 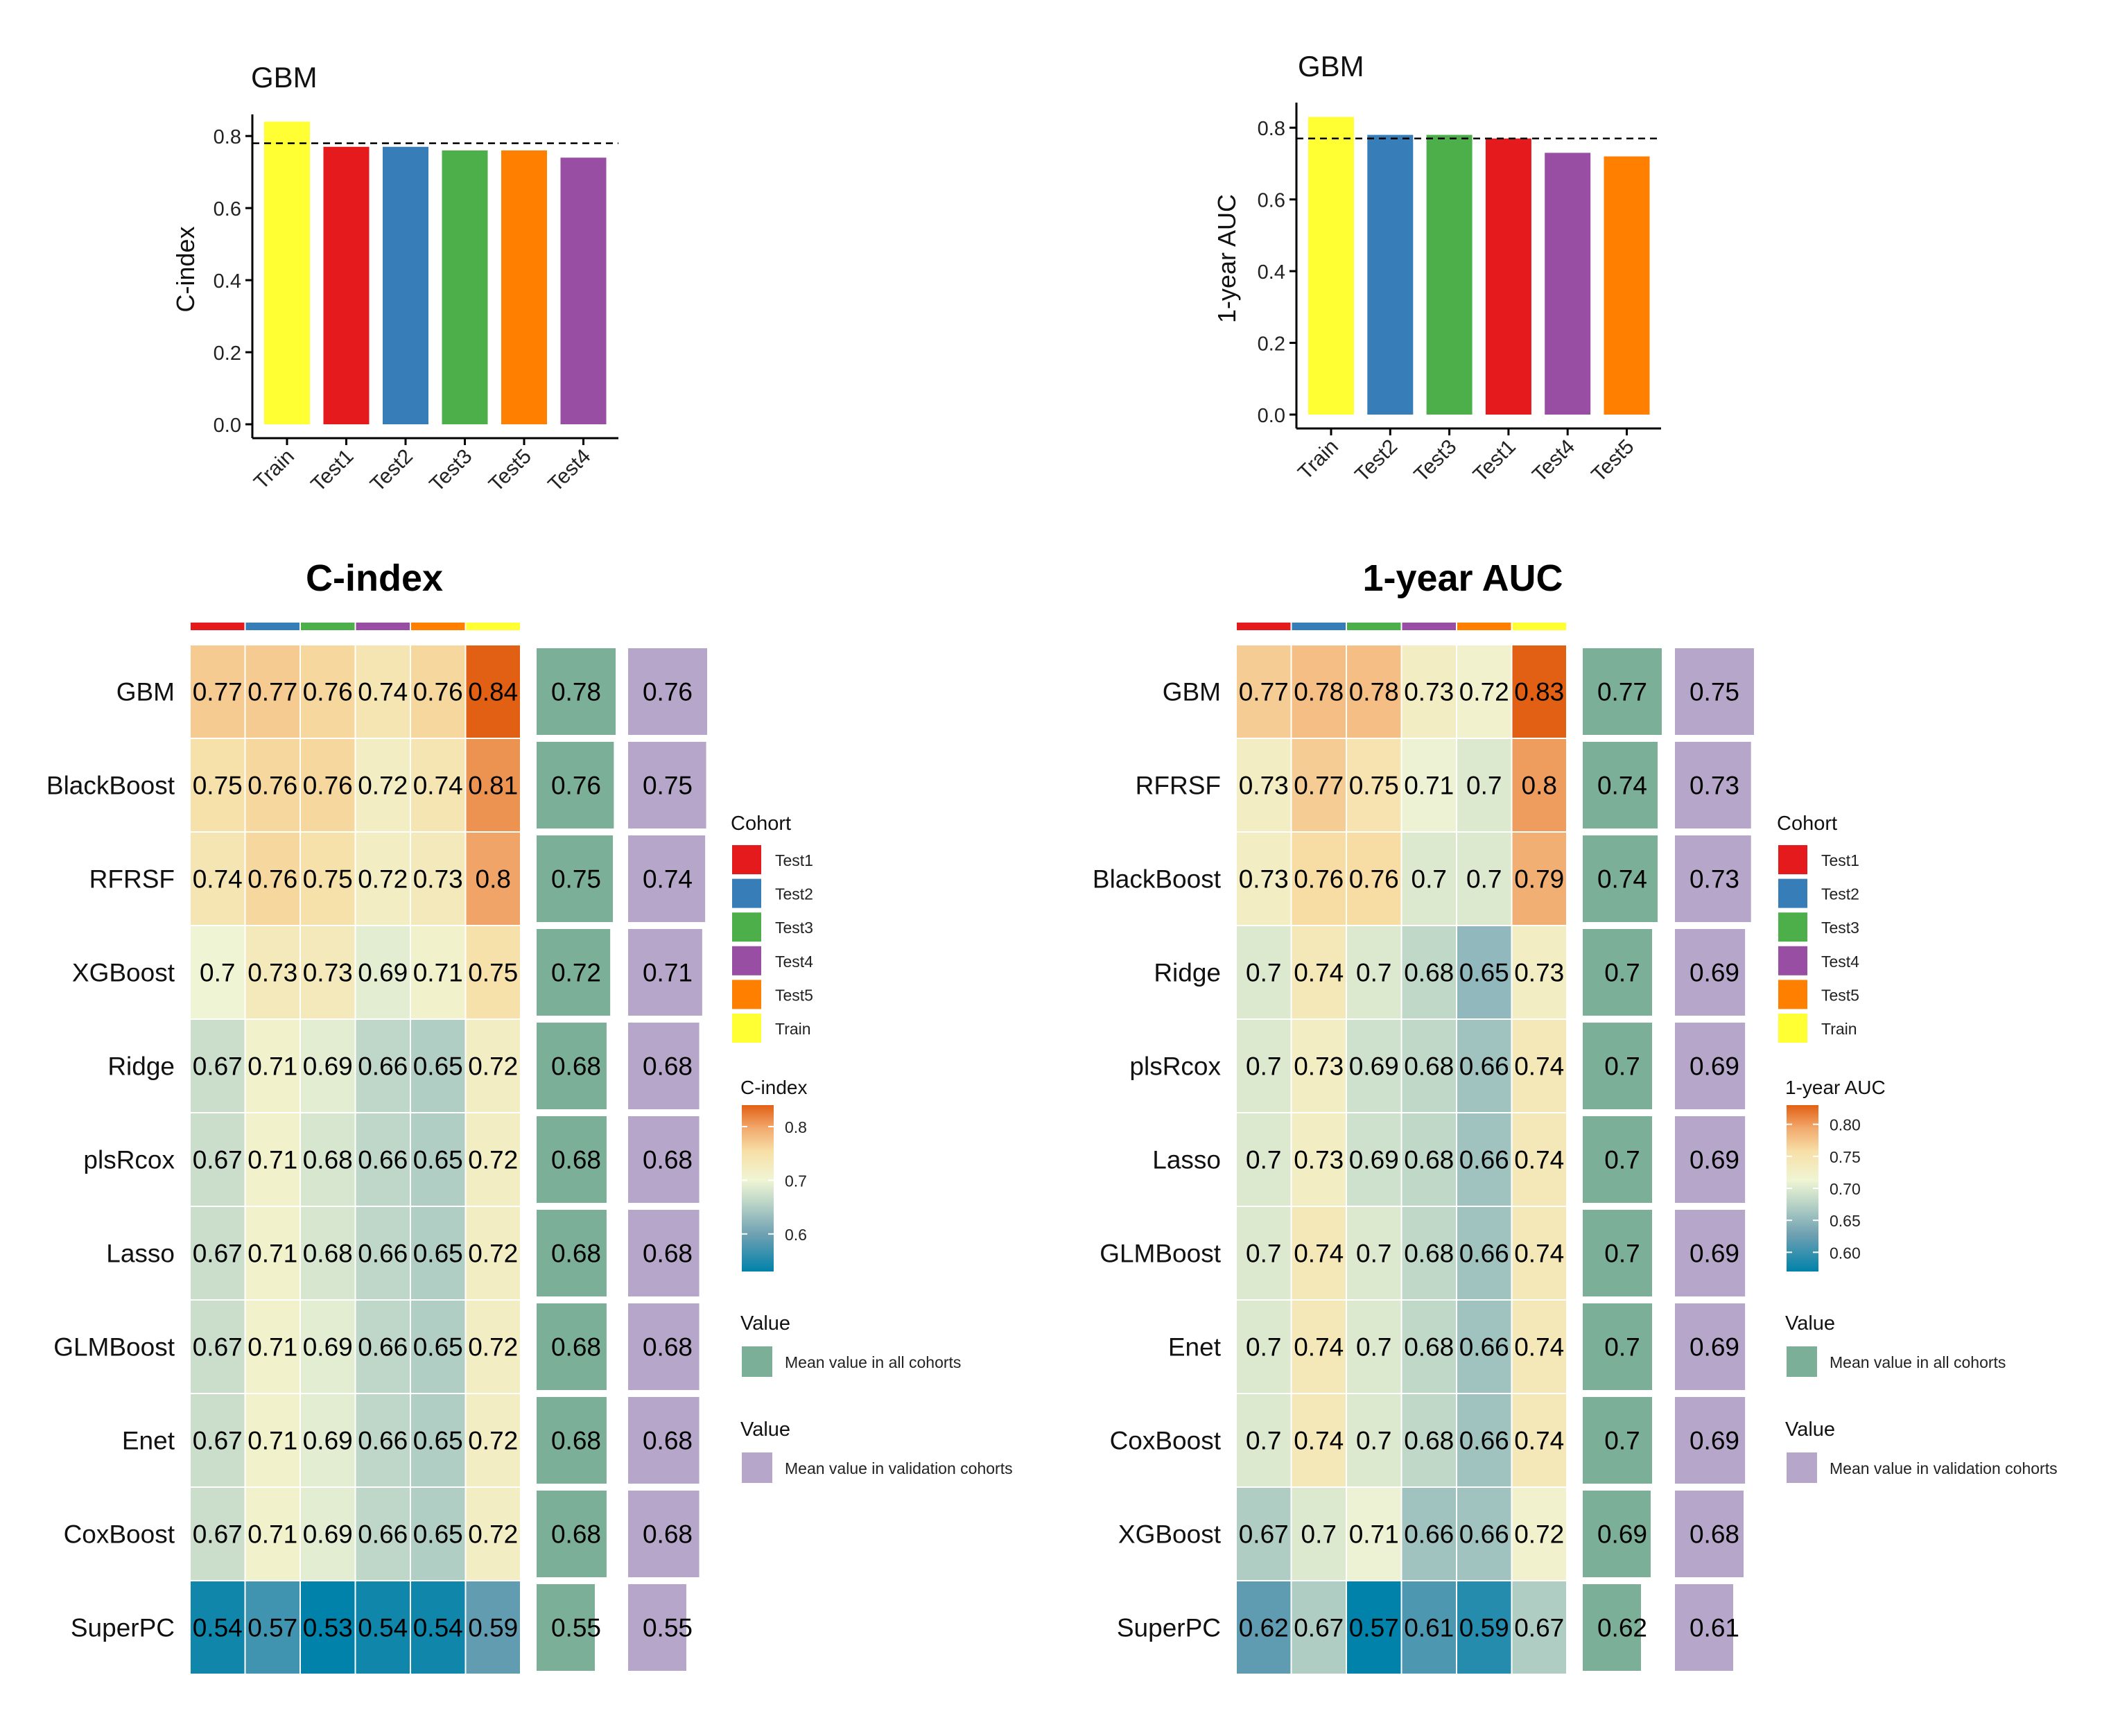 I want to click on heatmap-cell-label: 0.62, so click(x=1264, y=1628).